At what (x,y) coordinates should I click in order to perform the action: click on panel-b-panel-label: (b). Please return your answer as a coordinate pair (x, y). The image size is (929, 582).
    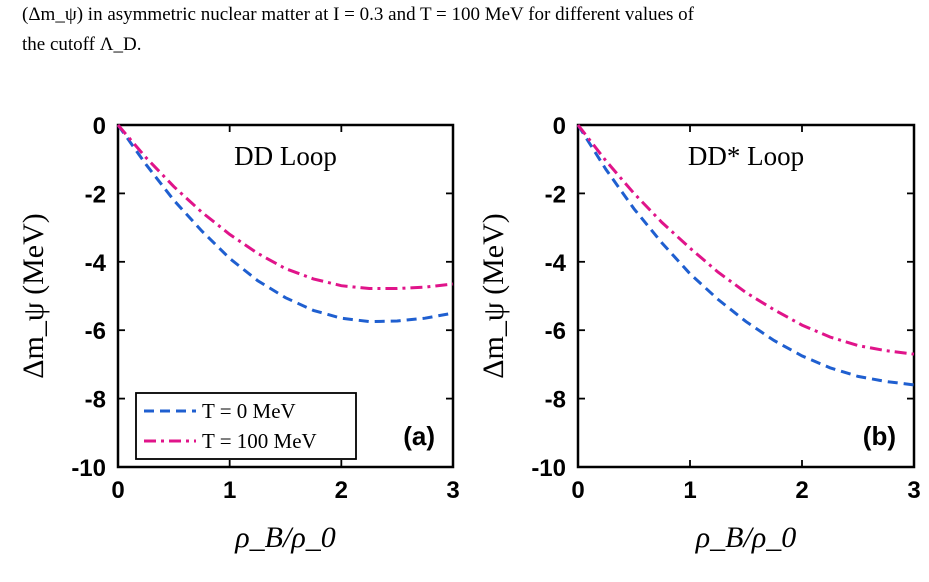
    Looking at the image, I should click on (879, 436).